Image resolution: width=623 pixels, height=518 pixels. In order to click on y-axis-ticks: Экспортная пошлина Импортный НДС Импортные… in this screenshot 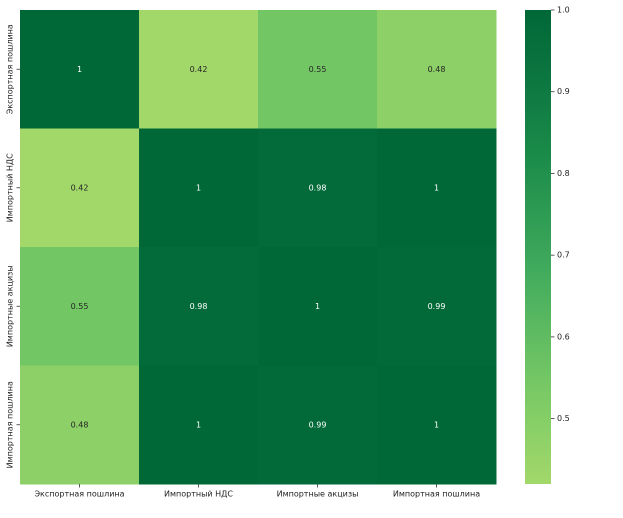, I will do `click(13, 246)`.